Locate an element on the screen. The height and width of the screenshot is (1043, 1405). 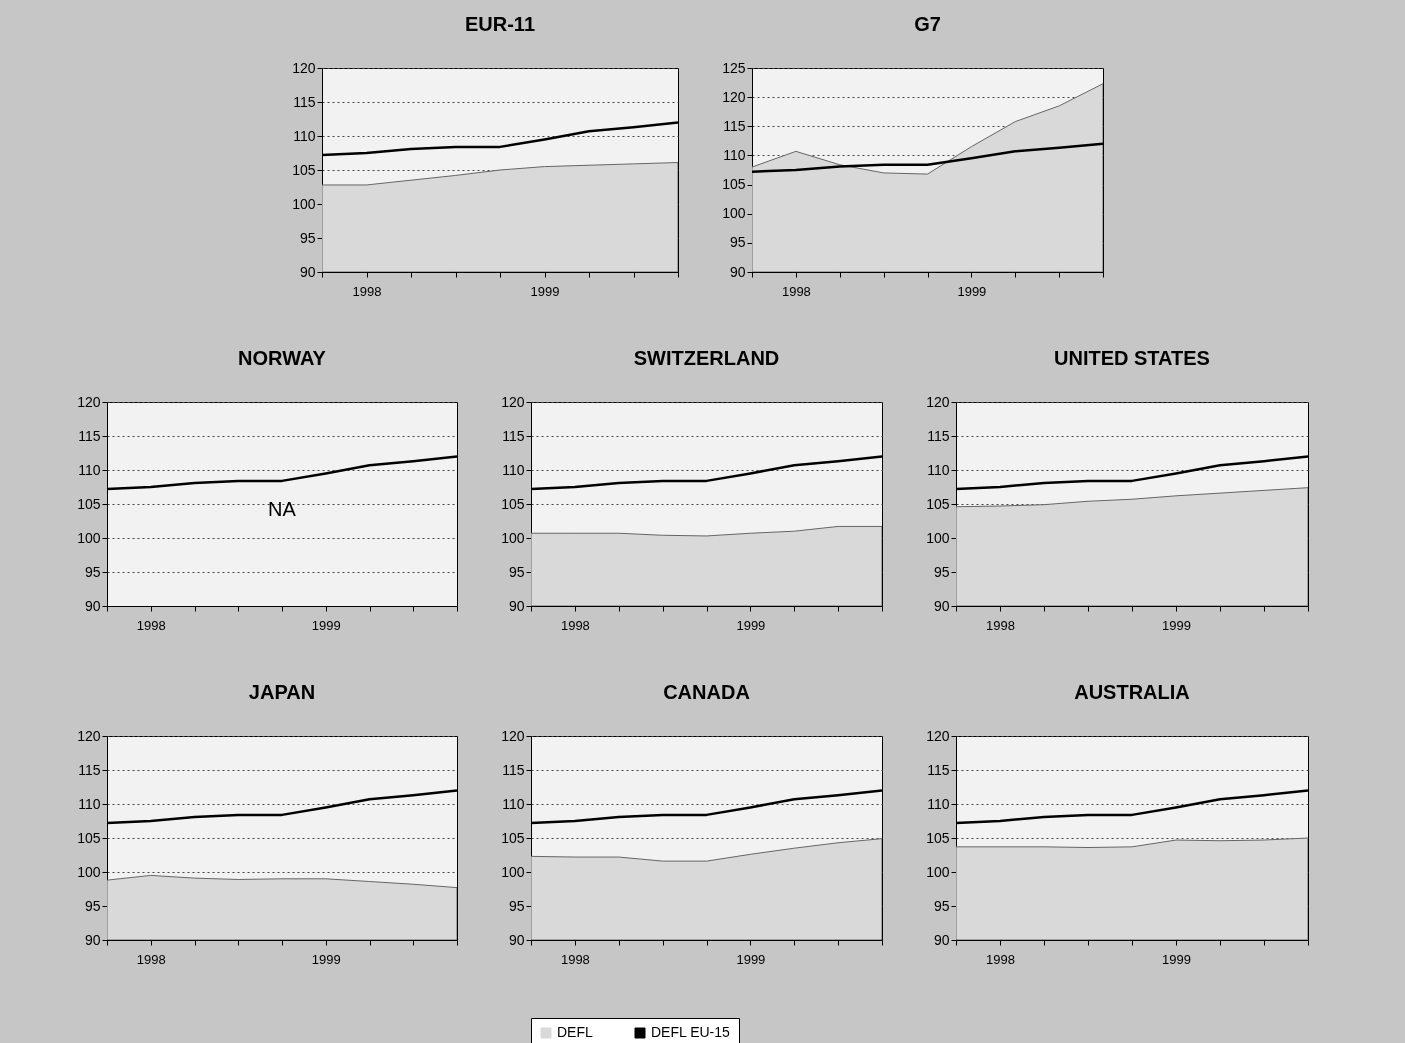
chart-title: CANADA is located at coordinates (706, 692).